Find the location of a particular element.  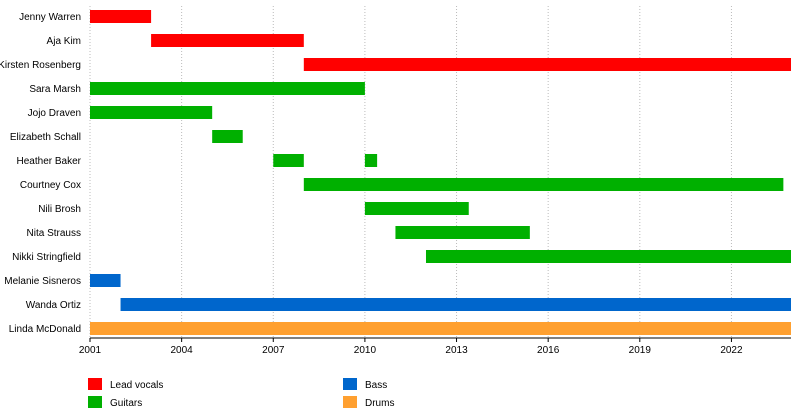

member-name-courtney-cox: Courtney Cox is located at coordinates (50, 185).